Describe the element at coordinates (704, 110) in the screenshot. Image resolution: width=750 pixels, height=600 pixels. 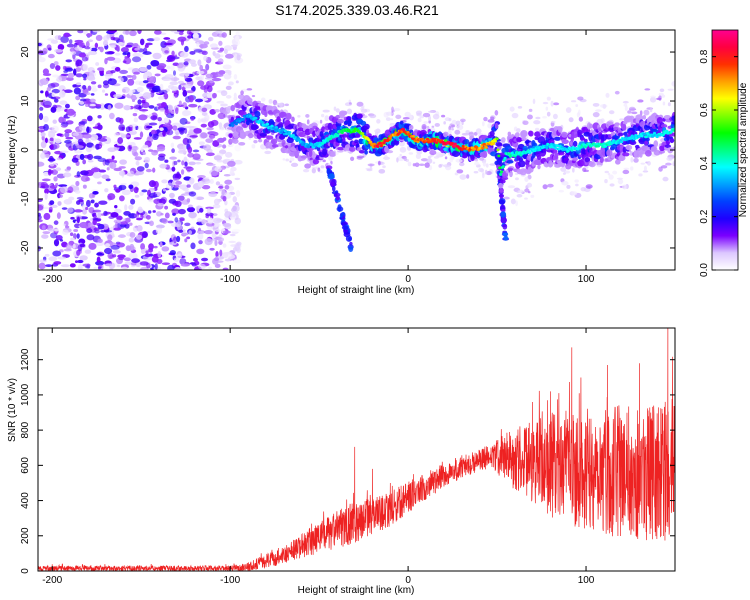
I see `colorbar-tick-label: 0.6` at that location.